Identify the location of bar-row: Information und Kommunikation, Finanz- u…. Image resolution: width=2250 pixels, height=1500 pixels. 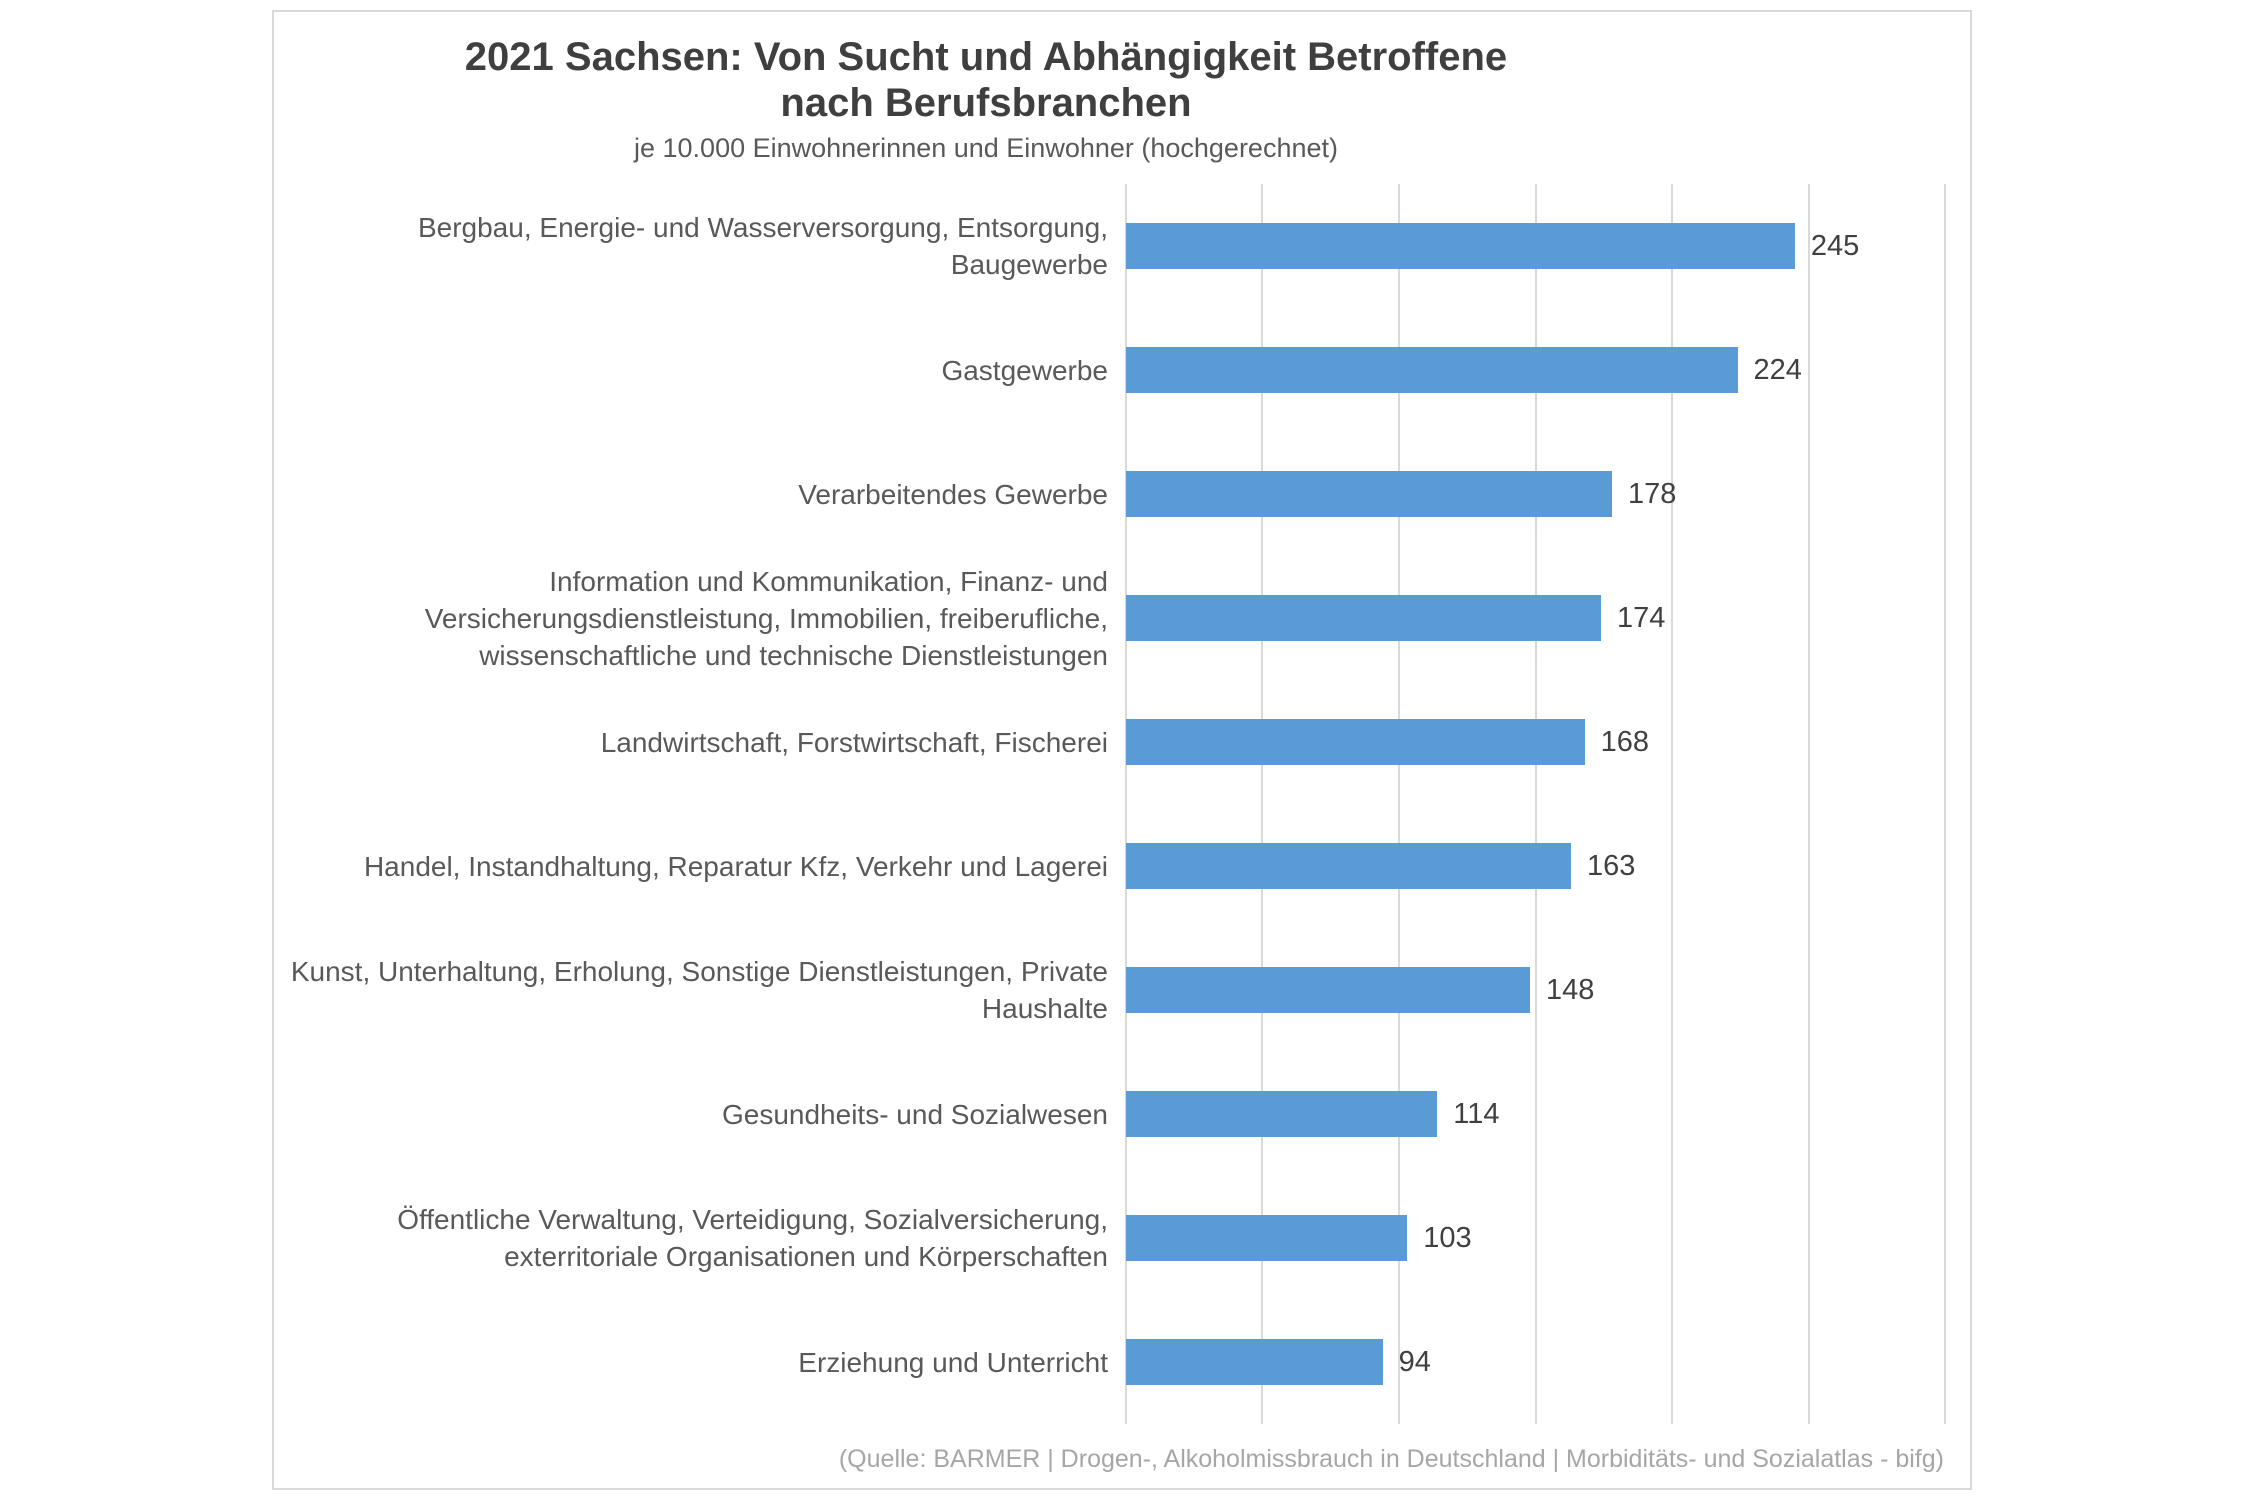
(1109, 618).